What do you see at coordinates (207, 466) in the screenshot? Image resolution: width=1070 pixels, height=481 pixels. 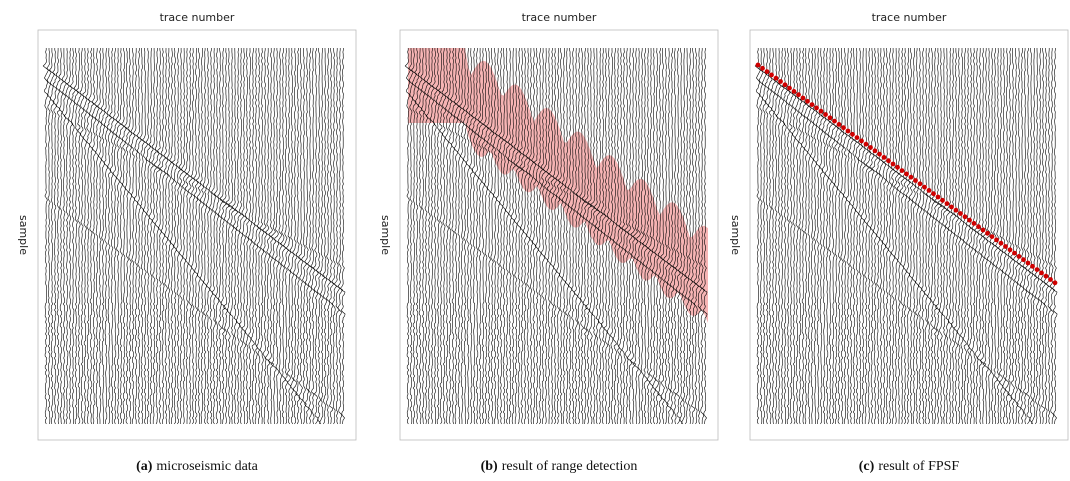 I see `caption-text: microseismic data` at bounding box center [207, 466].